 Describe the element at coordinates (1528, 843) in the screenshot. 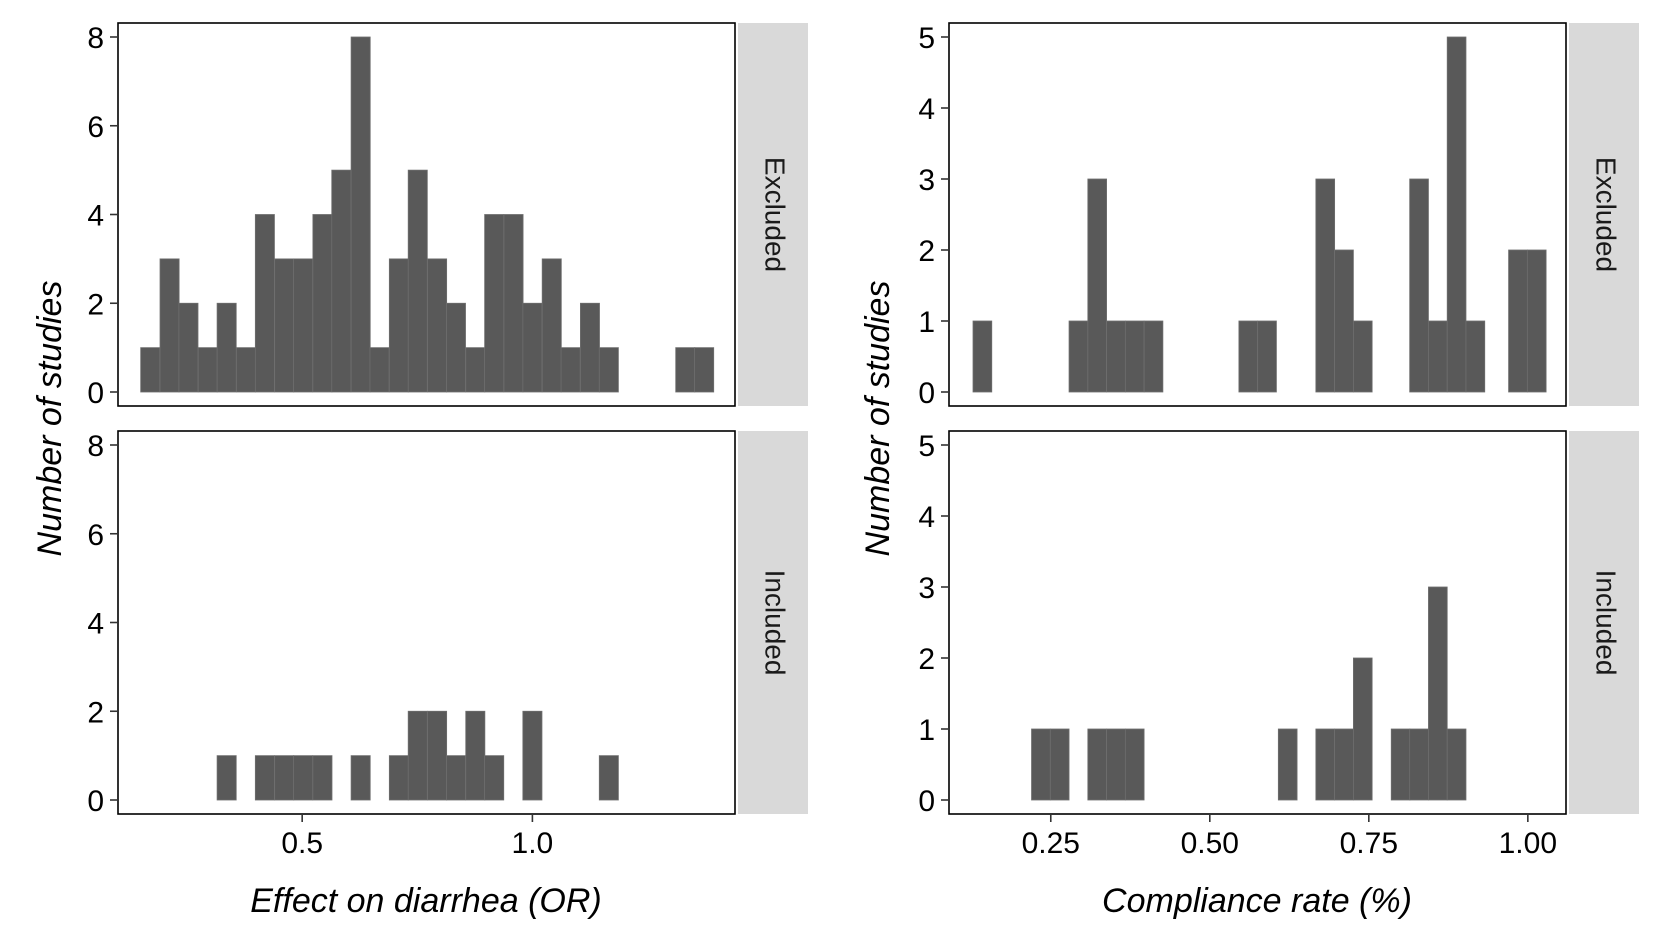

I see `x-tick-label: 1.00` at that location.